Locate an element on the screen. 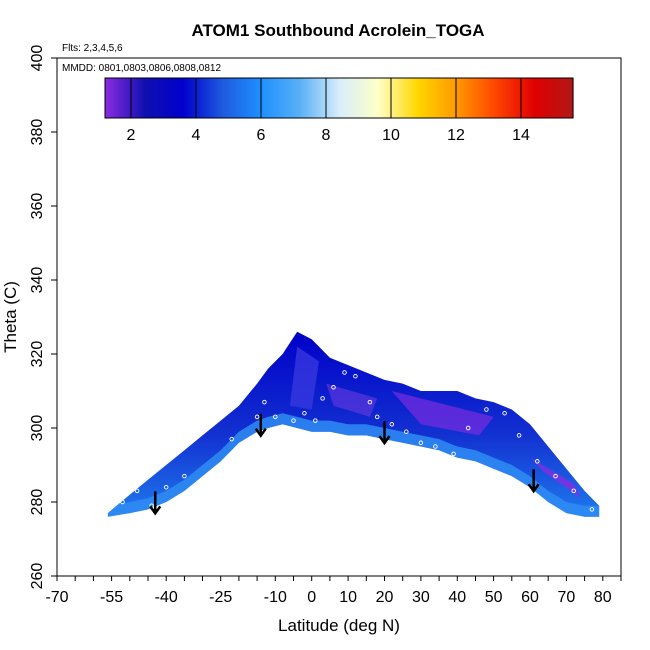  x-tick-label: 60 is located at coordinates (530, 597).